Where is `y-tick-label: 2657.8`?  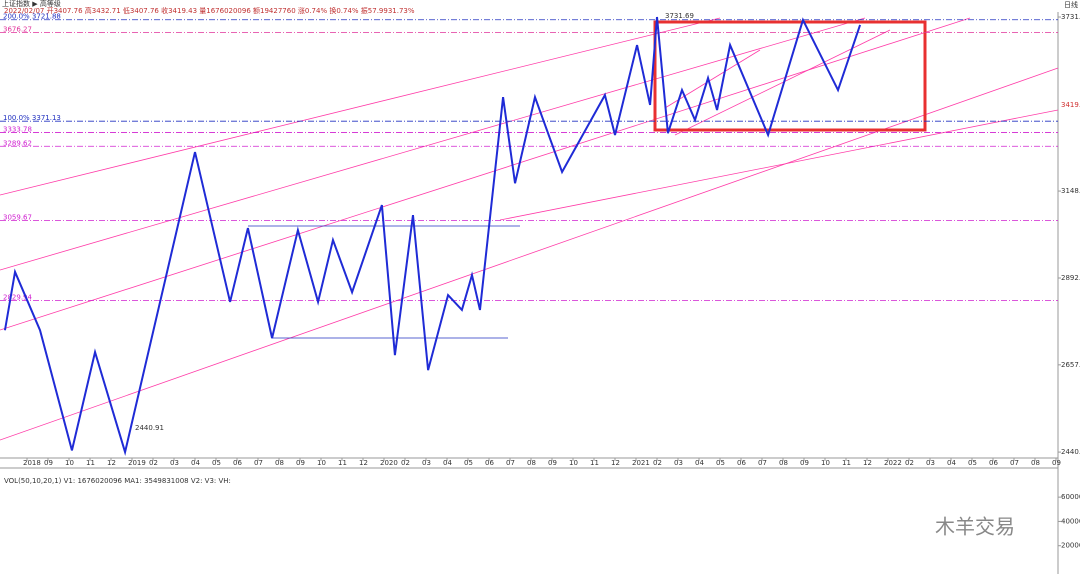 y-tick-label: 2657.8 is located at coordinates (1070, 365).